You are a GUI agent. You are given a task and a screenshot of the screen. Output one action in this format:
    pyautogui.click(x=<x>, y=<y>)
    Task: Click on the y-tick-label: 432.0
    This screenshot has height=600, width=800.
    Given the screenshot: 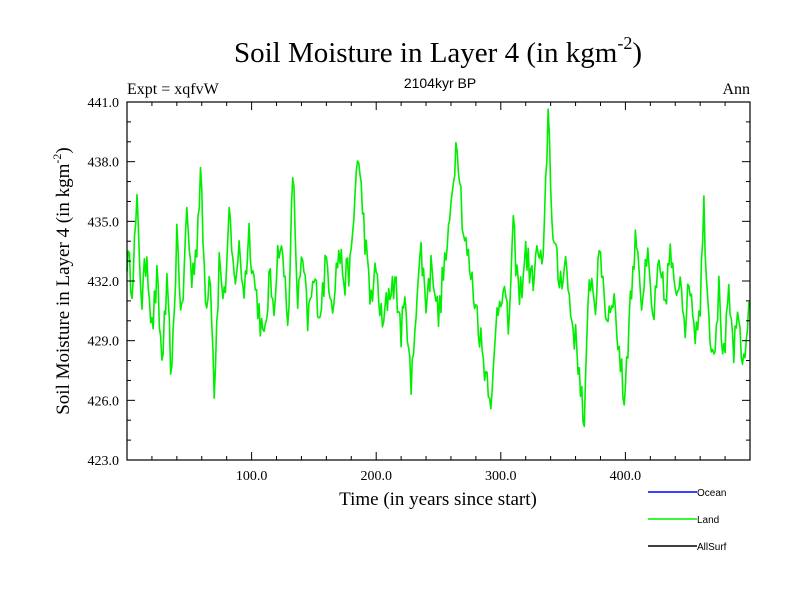 What is the action you would take?
    pyautogui.click(x=104, y=282)
    